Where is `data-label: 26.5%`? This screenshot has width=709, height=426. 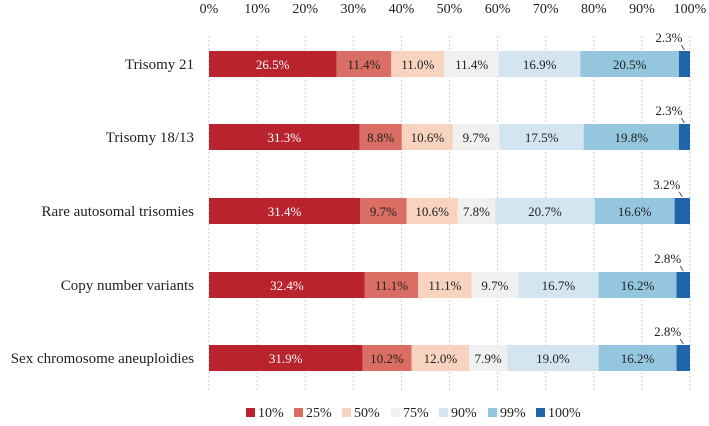 data-label: 26.5% is located at coordinates (273, 64).